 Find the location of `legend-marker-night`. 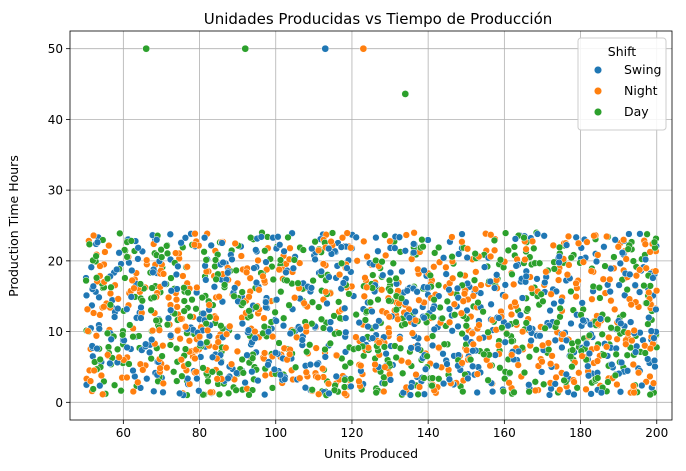

legend-marker-night is located at coordinates (598, 91).